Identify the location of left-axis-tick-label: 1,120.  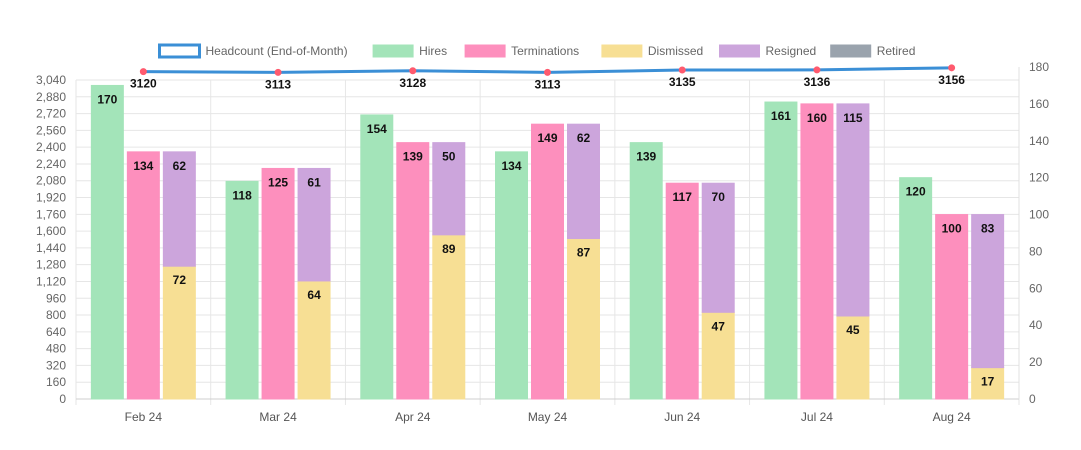
(51, 281).